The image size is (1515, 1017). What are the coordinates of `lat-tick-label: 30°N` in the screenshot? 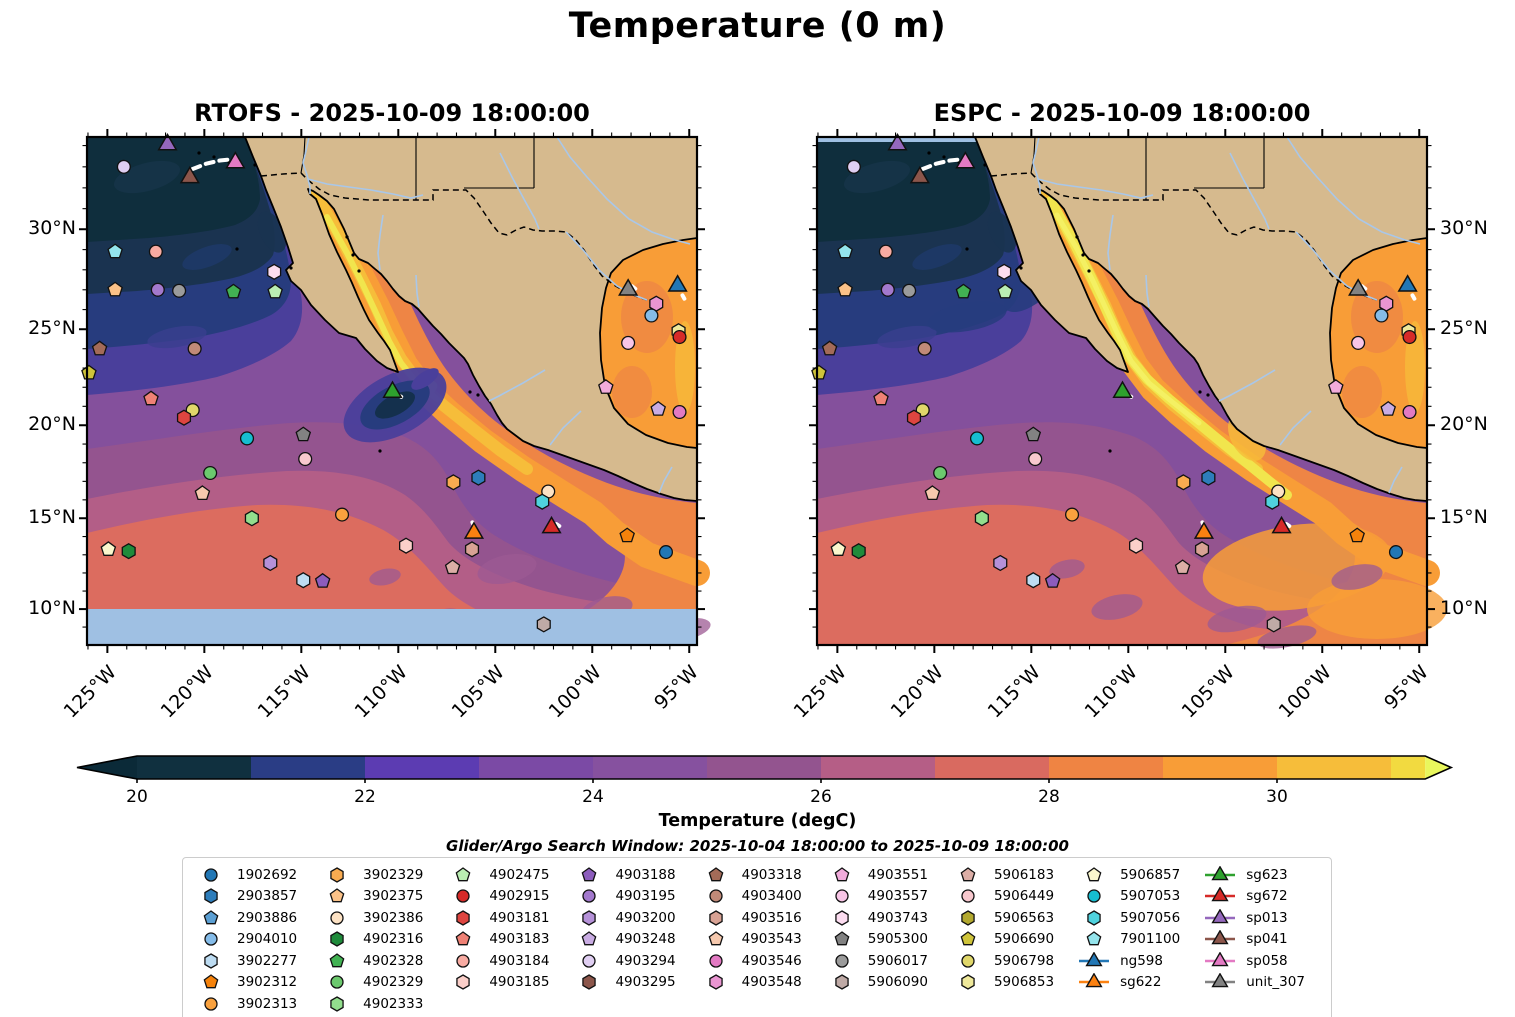 It's located at (52, 228).